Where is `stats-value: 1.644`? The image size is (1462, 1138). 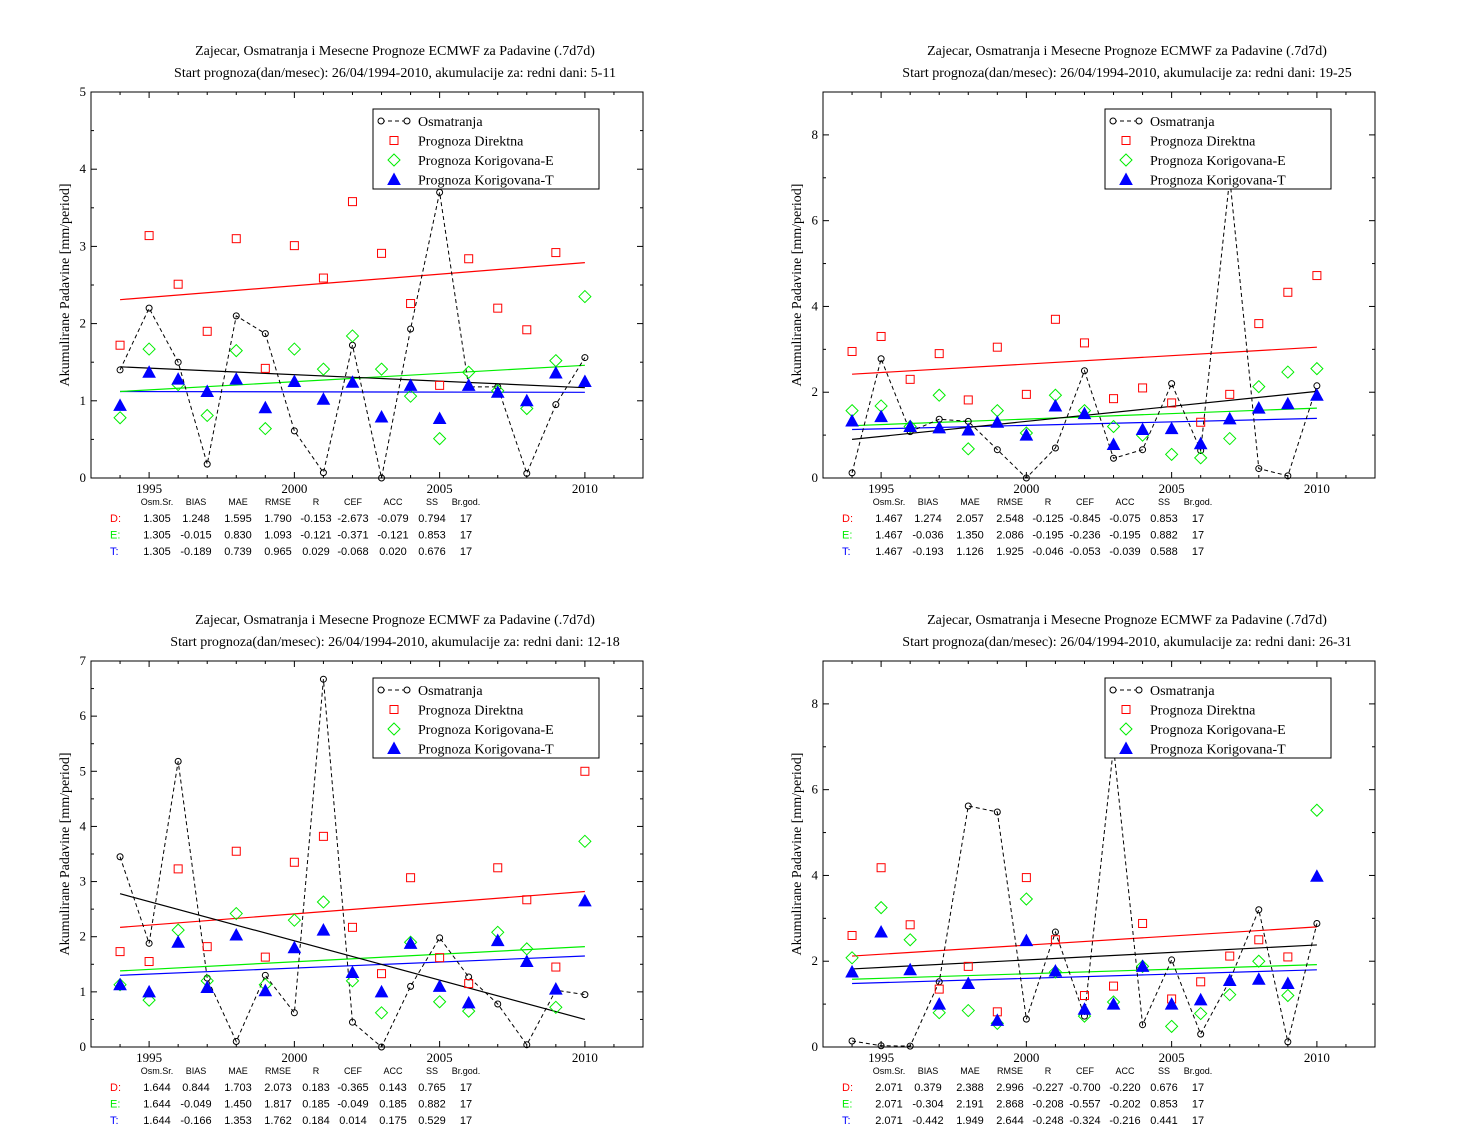
stats-value: 1.644 is located at coordinates (157, 1105).